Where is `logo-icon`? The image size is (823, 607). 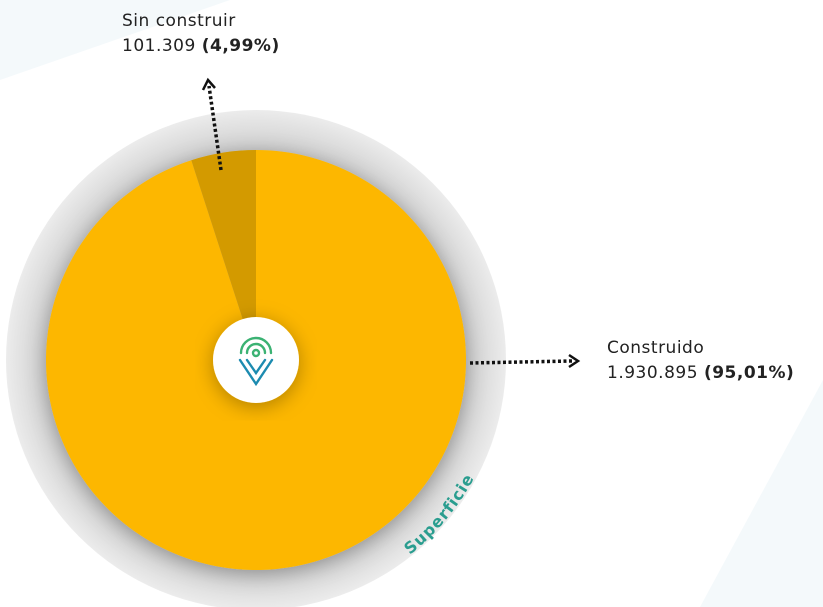 logo-icon is located at coordinates (256, 361).